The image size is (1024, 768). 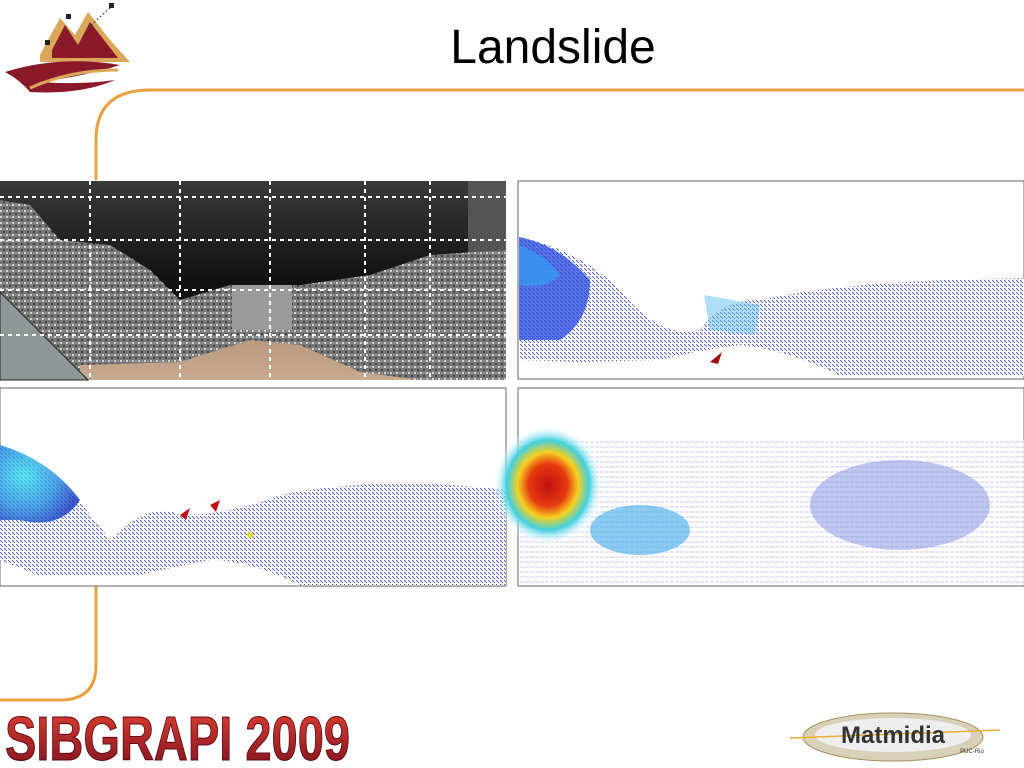 I want to click on sponsor-logo: Matmidia PUC-Rio, so click(x=895, y=737).